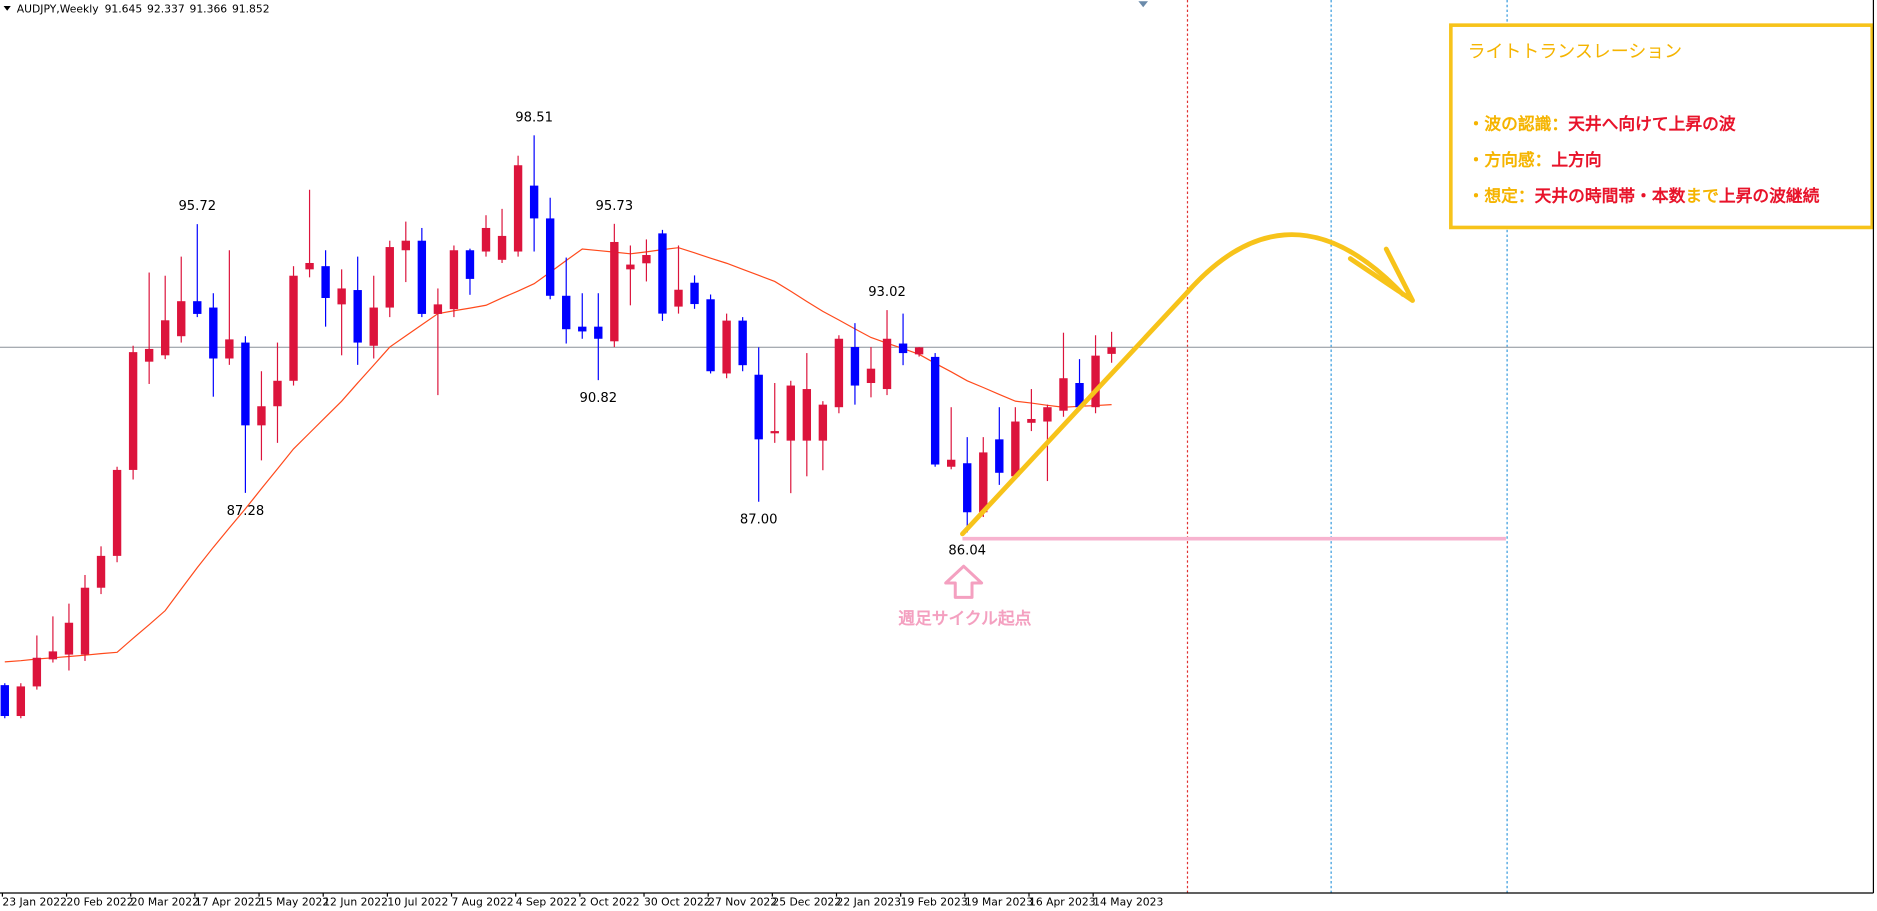 The height and width of the screenshot is (911, 1877). What do you see at coordinates (1769, 195) in the screenshot?
I see `info-segment: 上昇の波継続` at bounding box center [1769, 195].